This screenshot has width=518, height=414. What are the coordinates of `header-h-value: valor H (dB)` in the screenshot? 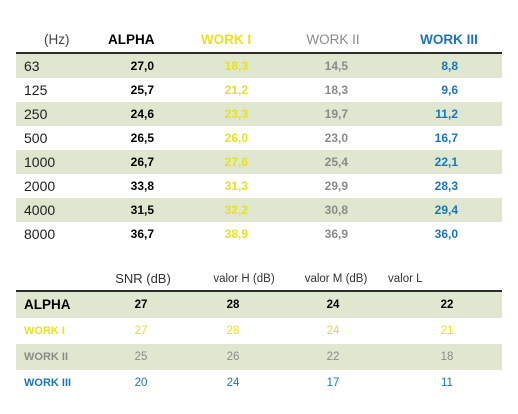 It's located at (244, 279).